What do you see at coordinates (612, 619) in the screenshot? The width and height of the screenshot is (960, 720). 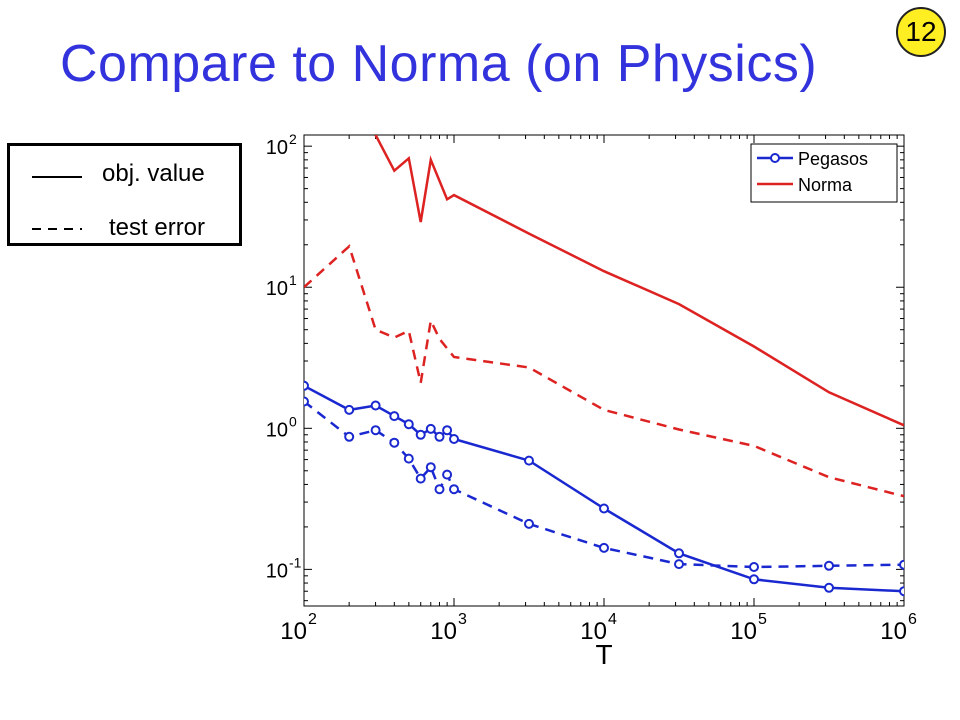 I see `x-tick-exponent: 4` at bounding box center [612, 619].